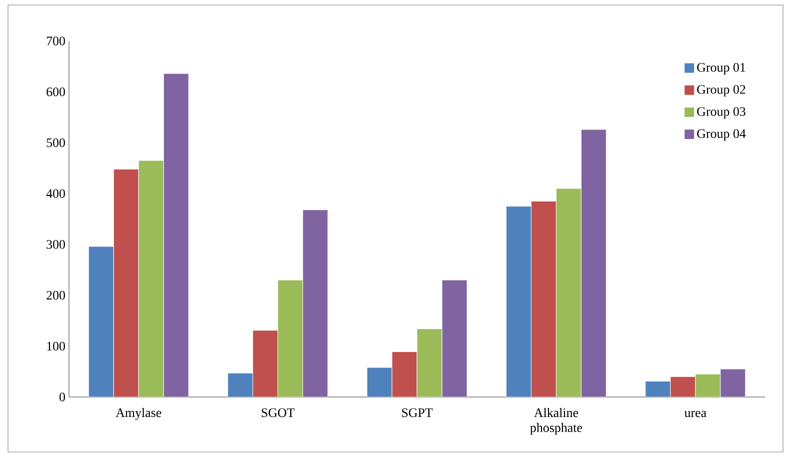 Image resolution: width=792 pixels, height=456 pixels. I want to click on x-tick-label: Alkaline phosphate, so click(556, 421).